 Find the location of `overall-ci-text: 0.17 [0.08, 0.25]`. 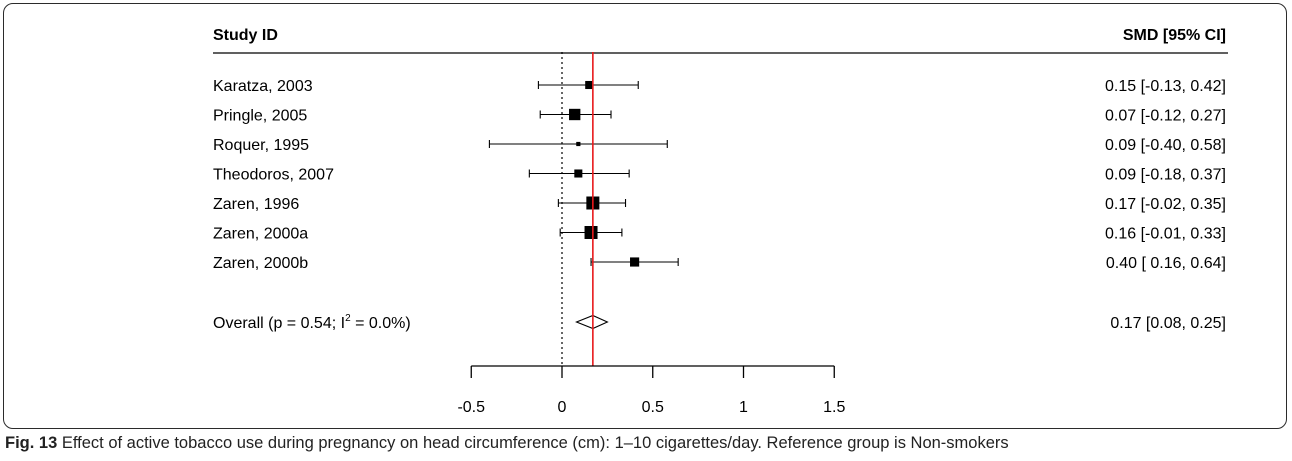

overall-ci-text: 0.17 [0.08, 0.25] is located at coordinates (1168, 323).